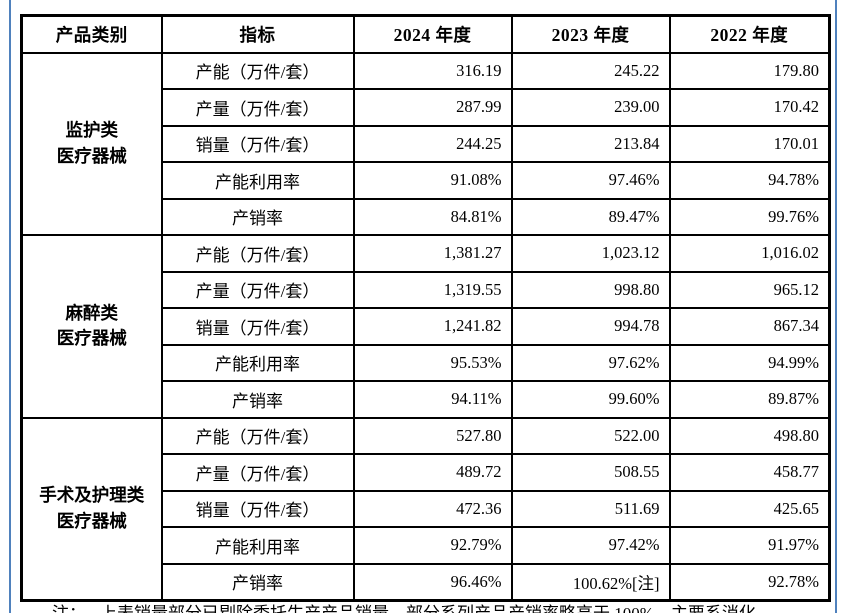 This screenshot has height=613, width=847. Describe the element at coordinates (69, 608) in the screenshot. I see `footnote-prefix: 注：` at that location.